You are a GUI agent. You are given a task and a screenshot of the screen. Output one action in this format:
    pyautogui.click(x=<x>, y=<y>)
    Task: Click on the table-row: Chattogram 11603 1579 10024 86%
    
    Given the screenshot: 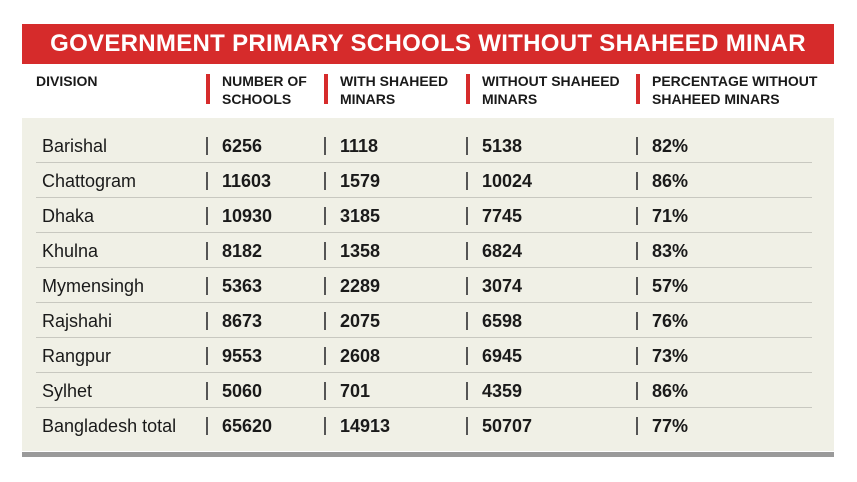 What is the action you would take?
    pyautogui.click(x=428, y=180)
    